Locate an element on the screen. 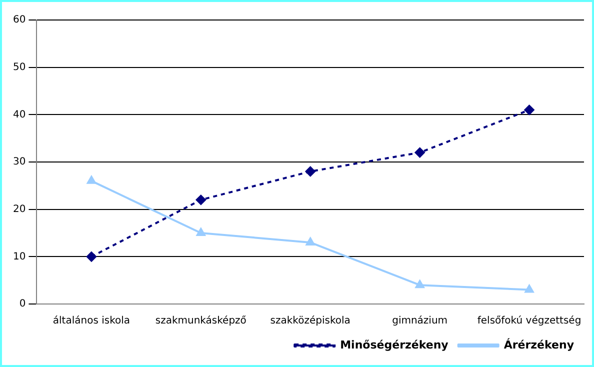 The image size is (594, 367). y-tick-label: 50 is located at coordinates (19, 67).